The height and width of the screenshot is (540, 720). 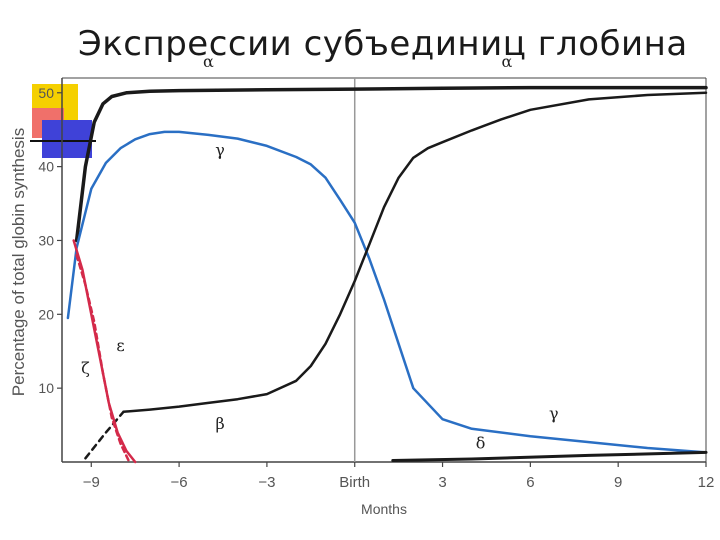 I want to click on y-tick-label: 10, so click(x=46, y=388).